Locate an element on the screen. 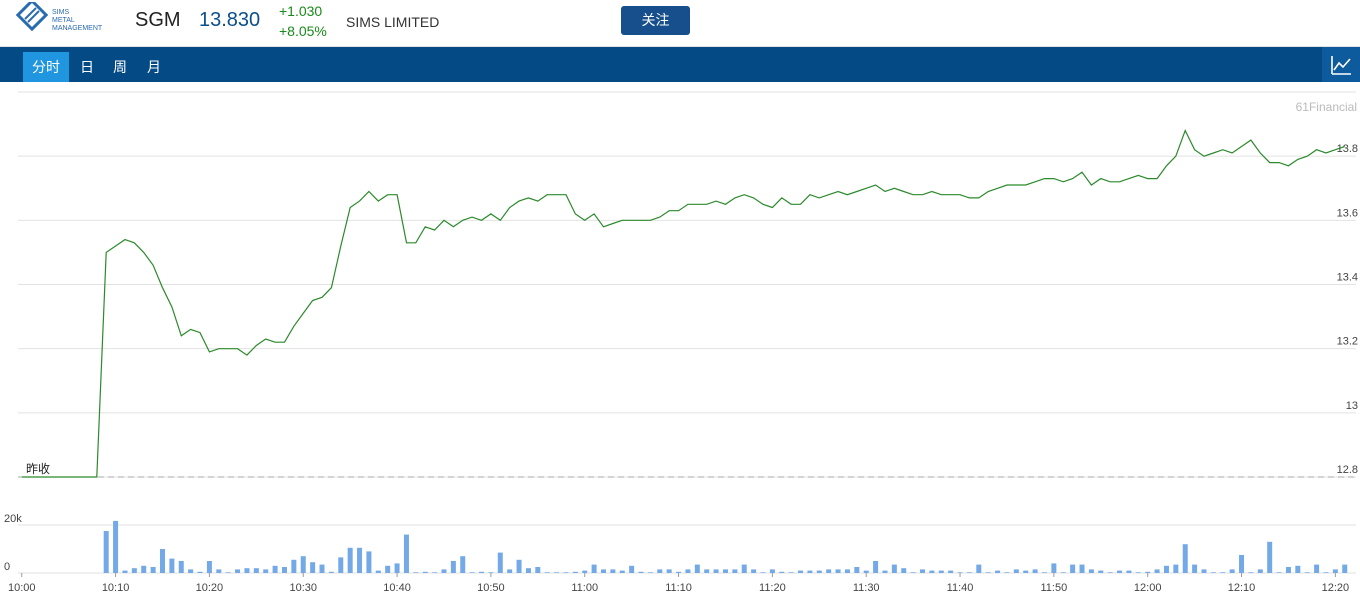  tab: 分时 is located at coordinates (46, 67).